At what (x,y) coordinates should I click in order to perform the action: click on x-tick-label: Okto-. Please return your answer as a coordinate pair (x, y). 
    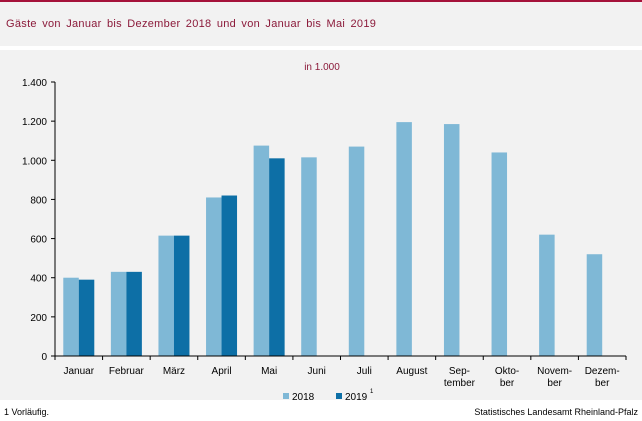
    Looking at the image, I should click on (507, 371).